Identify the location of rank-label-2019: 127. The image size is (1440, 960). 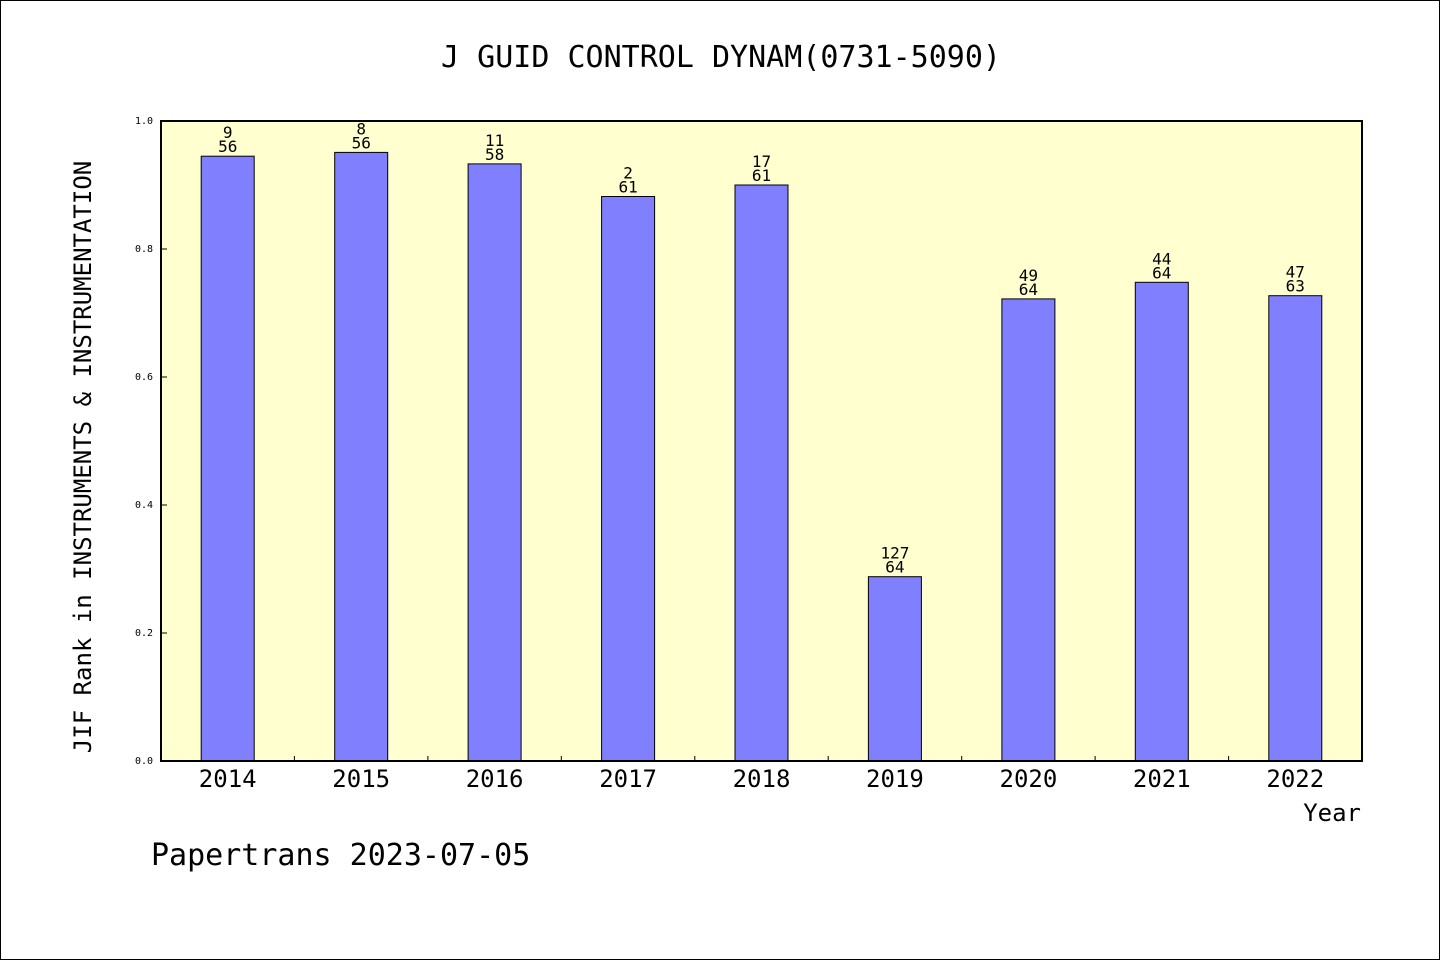
(894, 553).